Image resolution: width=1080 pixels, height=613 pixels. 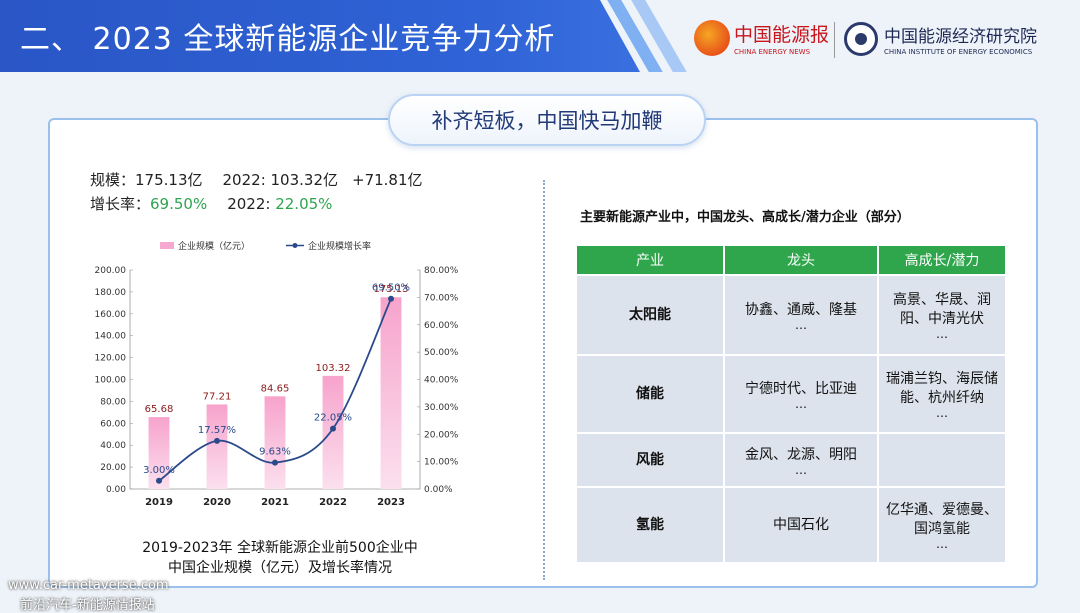 What do you see at coordinates (745, 217) in the screenshot?
I see `table-title: 主要新能源产业中，中国龙头、高成长/潜力企业（部分）` at bounding box center [745, 217].